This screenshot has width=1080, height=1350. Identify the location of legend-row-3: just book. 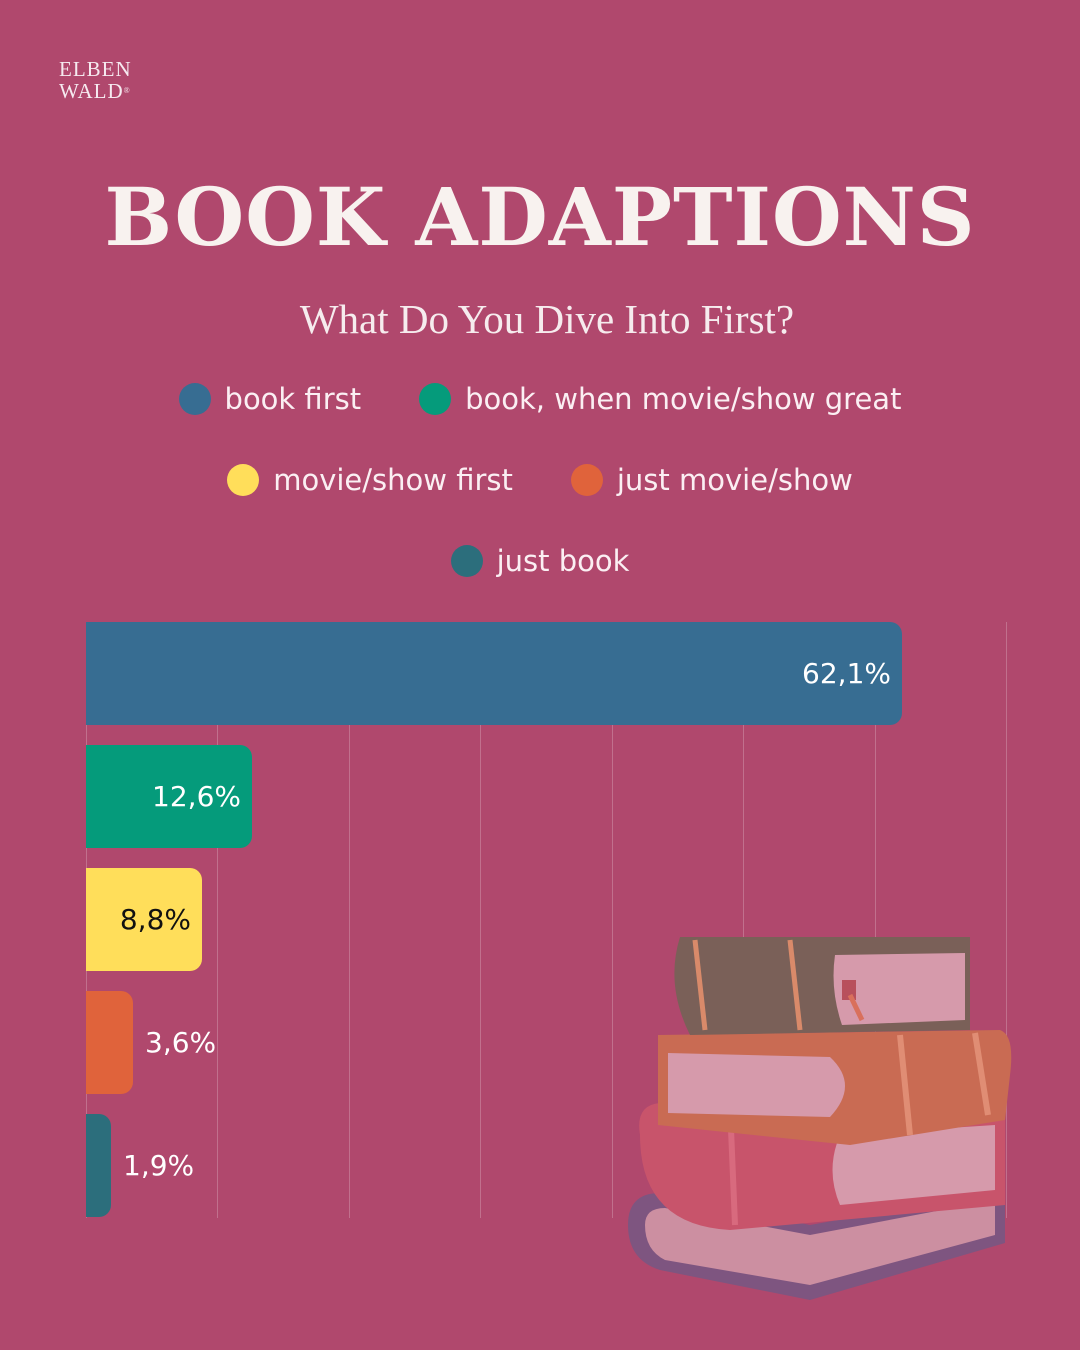
(540, 561).